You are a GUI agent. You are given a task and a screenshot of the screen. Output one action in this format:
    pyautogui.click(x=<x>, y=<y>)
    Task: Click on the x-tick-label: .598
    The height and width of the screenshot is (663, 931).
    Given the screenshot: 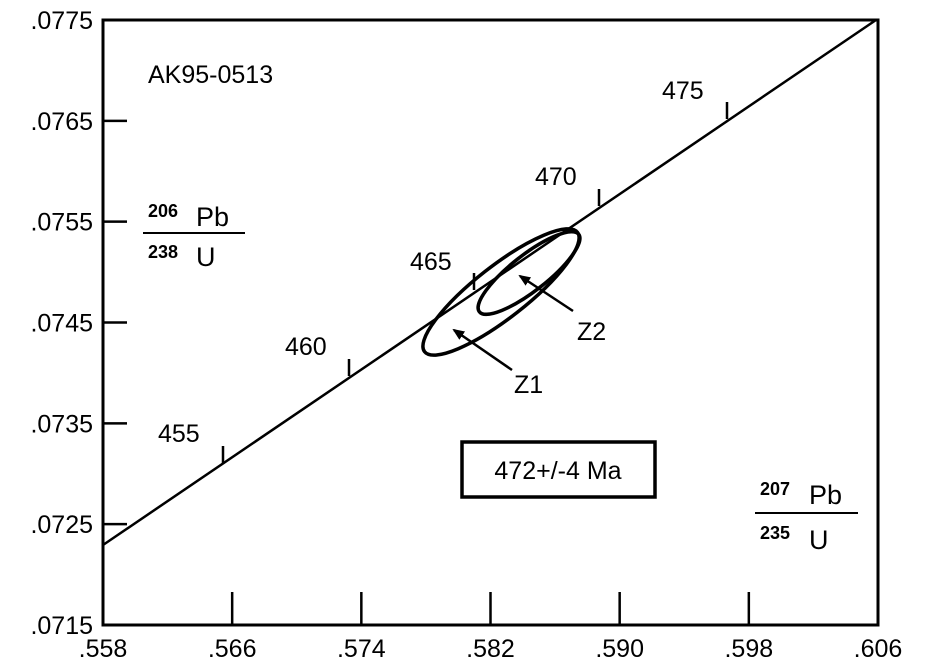 What is the action you would take?
    pyautogui.click(x=748, y=649)
    